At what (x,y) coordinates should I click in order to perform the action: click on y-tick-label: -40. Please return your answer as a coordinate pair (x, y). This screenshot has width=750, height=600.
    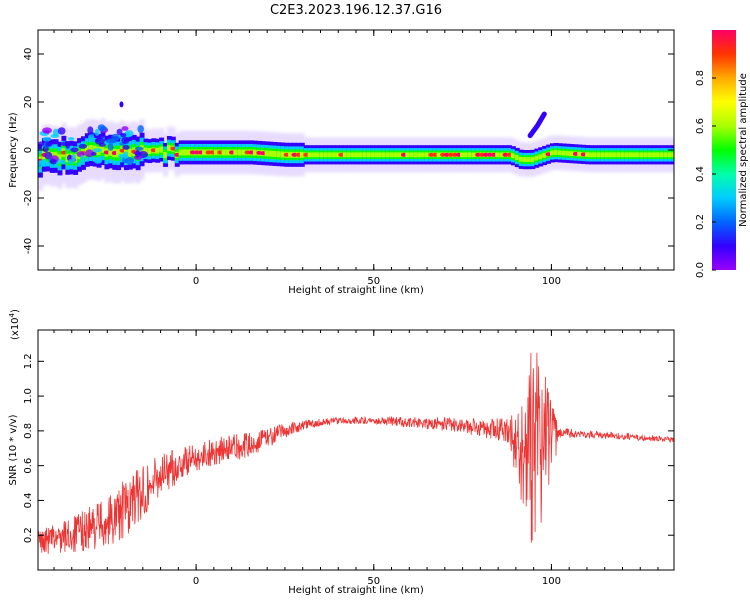
    Looking at the image, I should click on (28, 246).